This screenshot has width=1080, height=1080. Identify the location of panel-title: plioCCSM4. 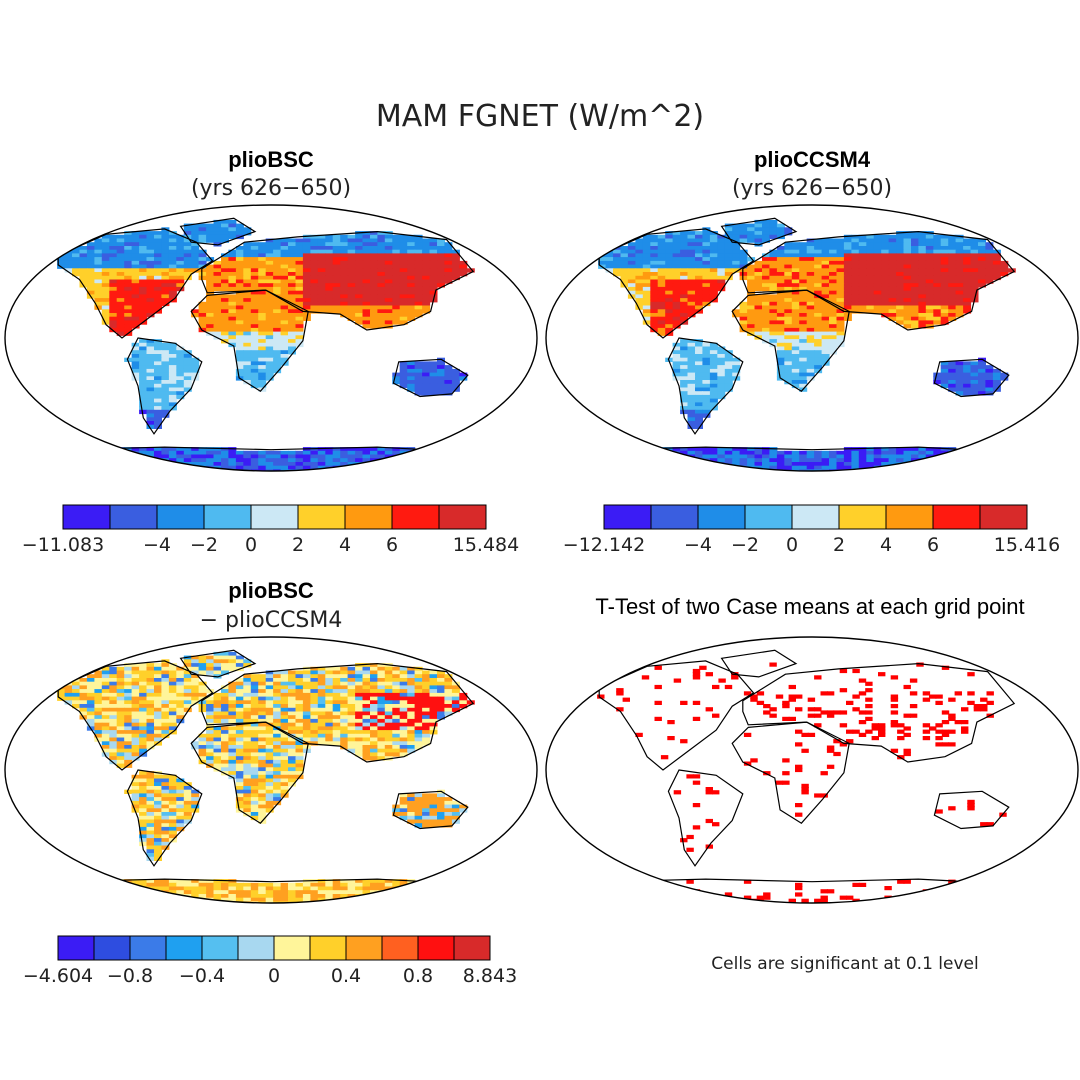
(812, 159).